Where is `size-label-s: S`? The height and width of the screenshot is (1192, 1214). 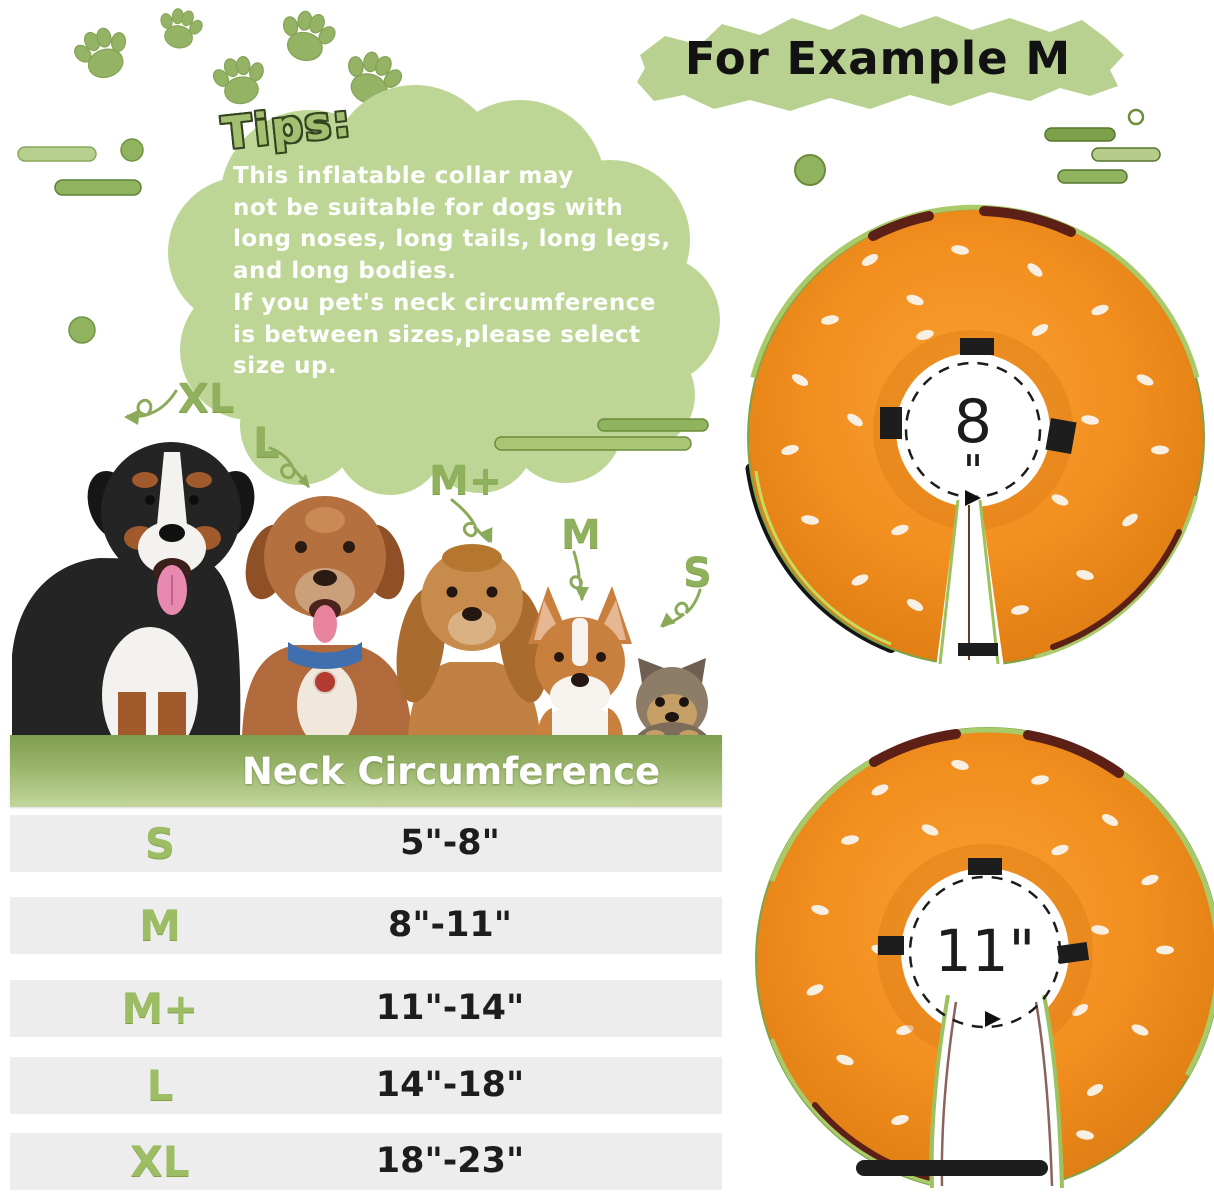
size-label-s: S is located at coordinates (697, 573).